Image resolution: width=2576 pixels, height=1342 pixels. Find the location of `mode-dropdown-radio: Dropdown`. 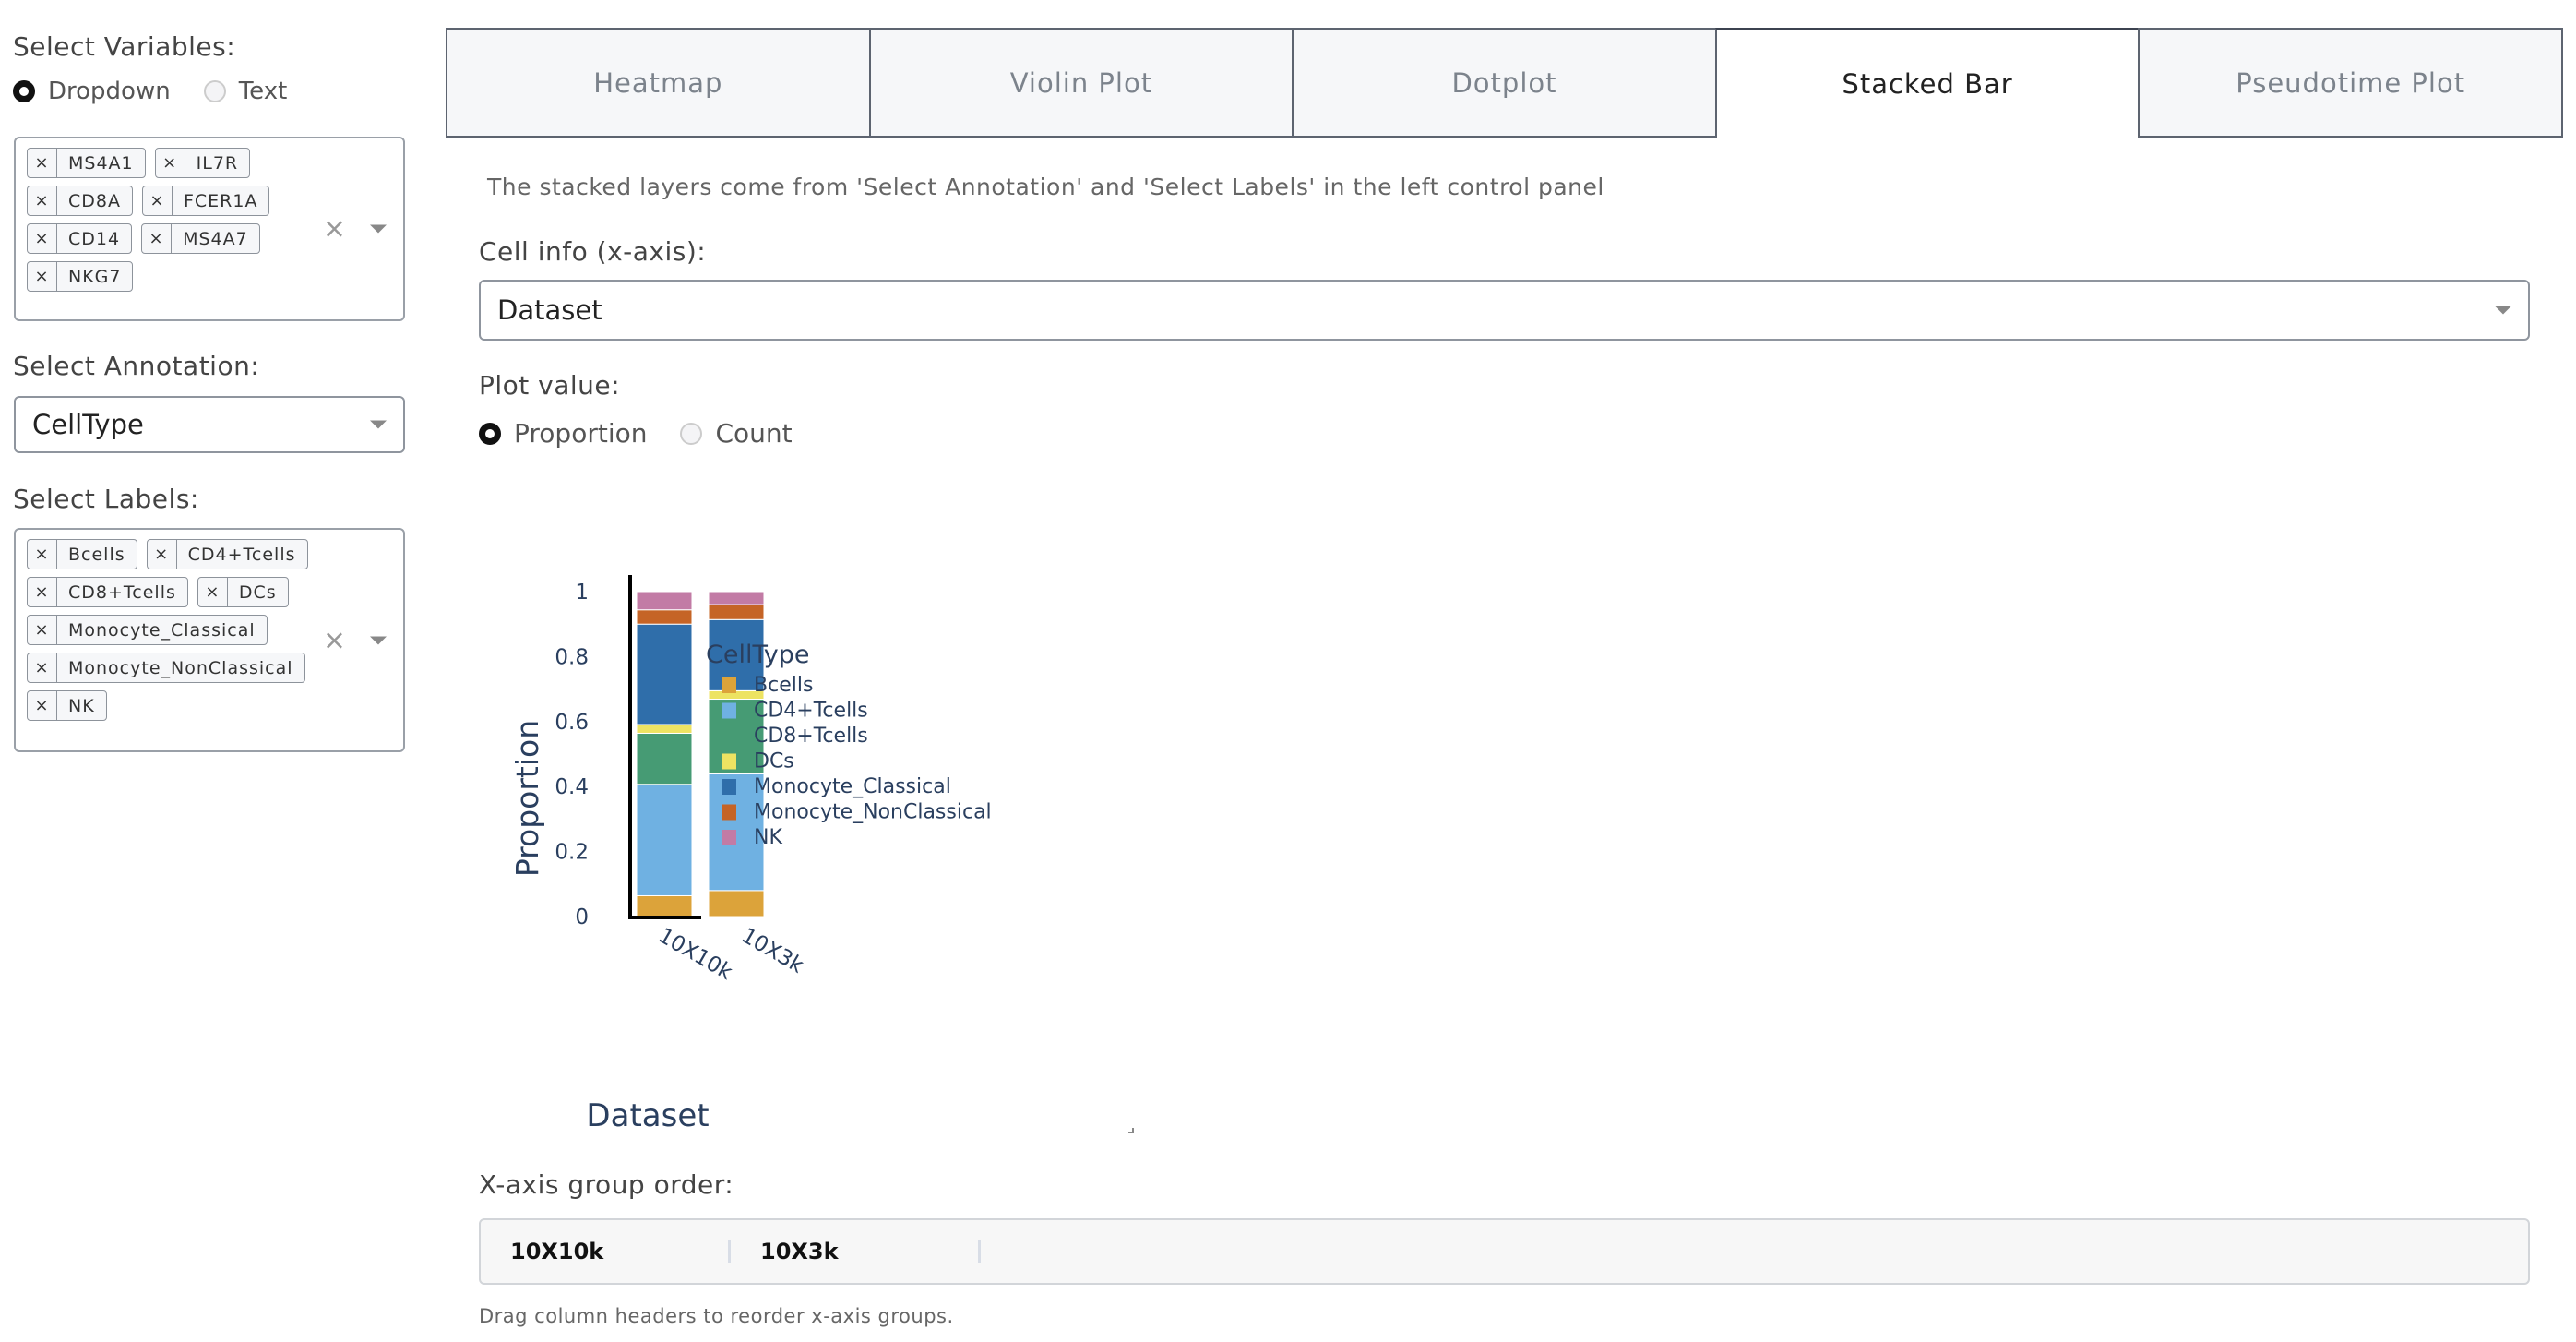

mode-dropdown-radio: Dropdown is located at coordinates (92, 91).